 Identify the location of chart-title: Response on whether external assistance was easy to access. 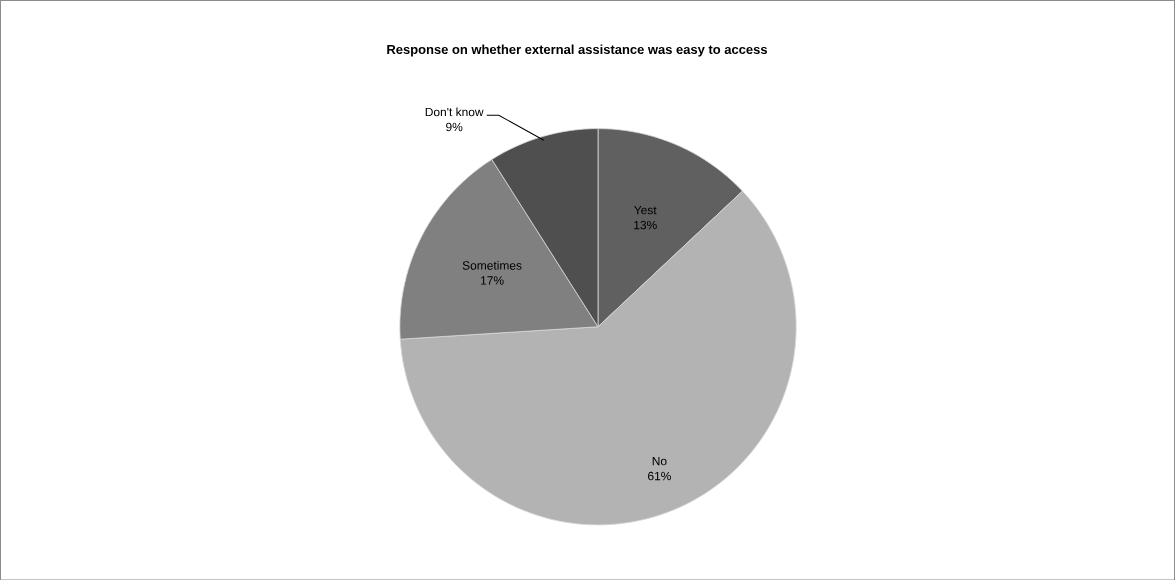
(577, 50).